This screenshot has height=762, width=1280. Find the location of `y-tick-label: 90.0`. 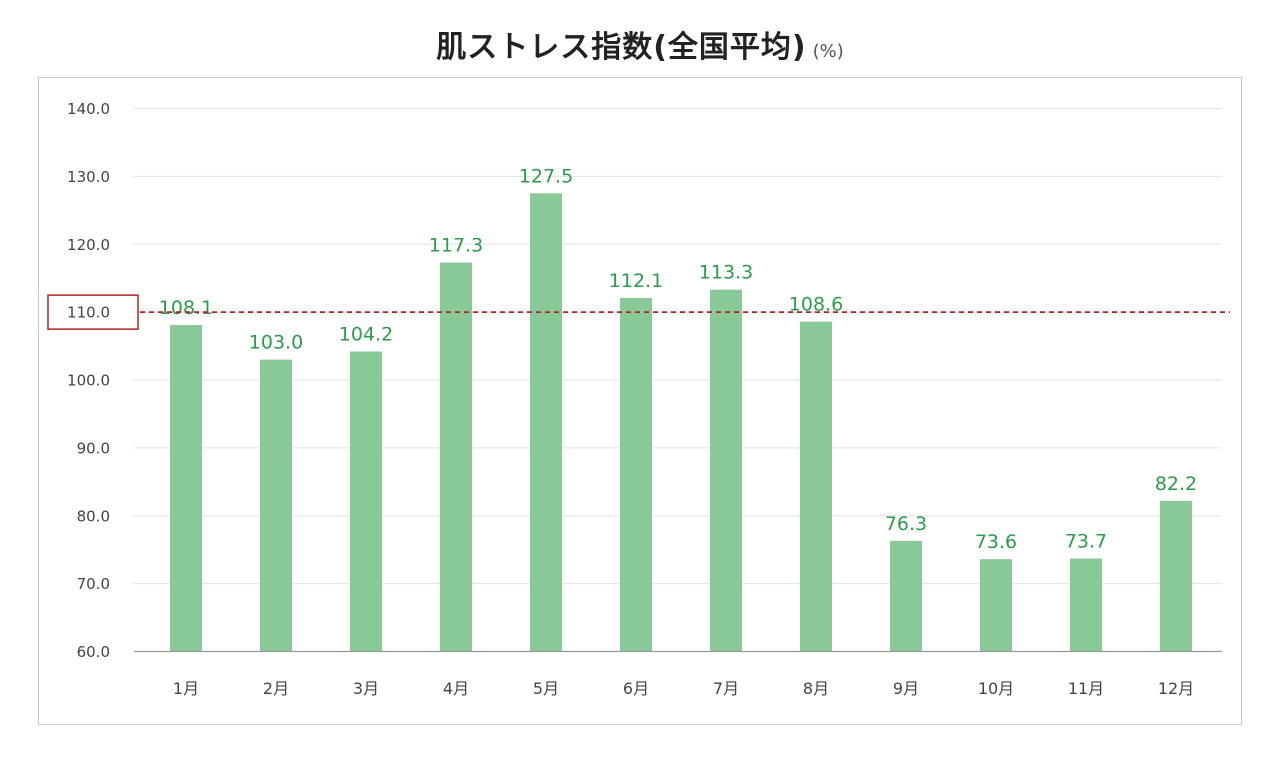

y-tick-label: 90.0 is located at coordinates (93, 448).